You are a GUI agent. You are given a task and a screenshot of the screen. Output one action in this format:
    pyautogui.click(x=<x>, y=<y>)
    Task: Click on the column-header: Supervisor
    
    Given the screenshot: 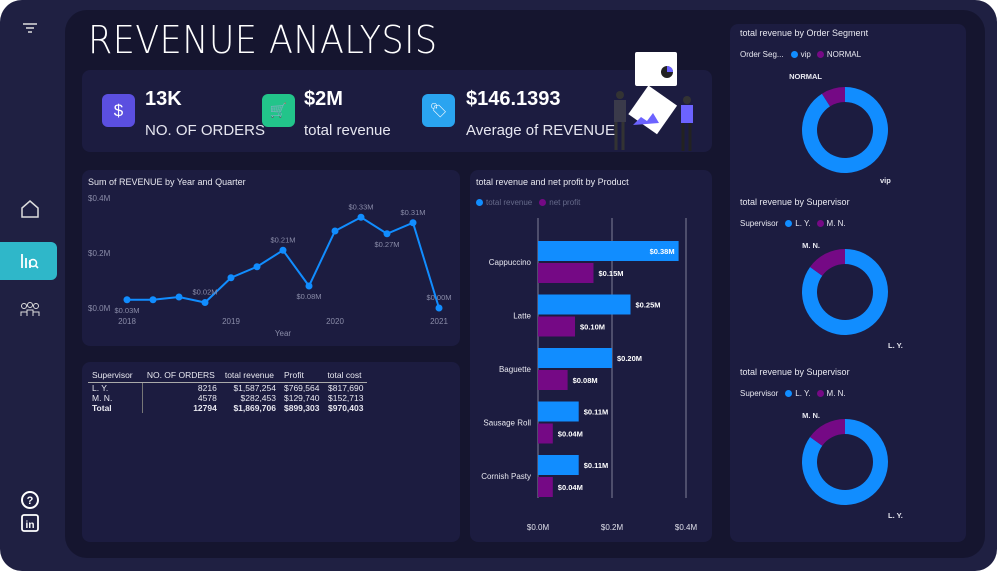 What is the action you would take?
    pyautogui.click(x=115, y=376)
    